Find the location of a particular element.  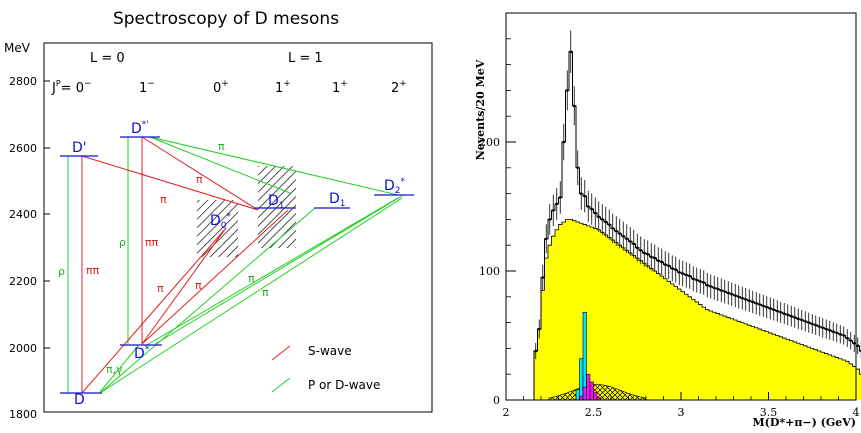

jp-row: JP= 0− 1− 0+ 1+ 1+ 2+ is located at coordinates (229, 87).